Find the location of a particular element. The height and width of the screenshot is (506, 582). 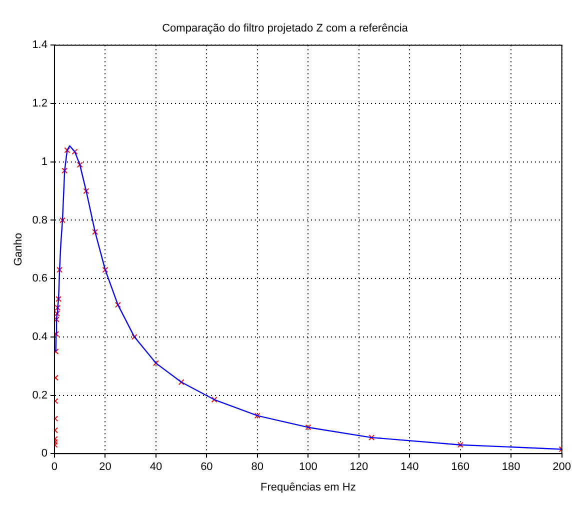

x-tick-label: 180 is located at coordinates (511, 467).